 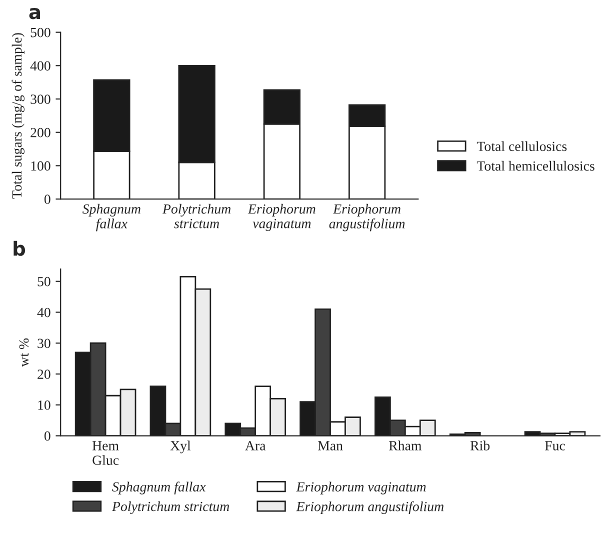 What do you see at coordinates (370, 507) in the screenshot?
I see `legend-label: Eriophorum angustifolium` at bounding box center [370, 507].